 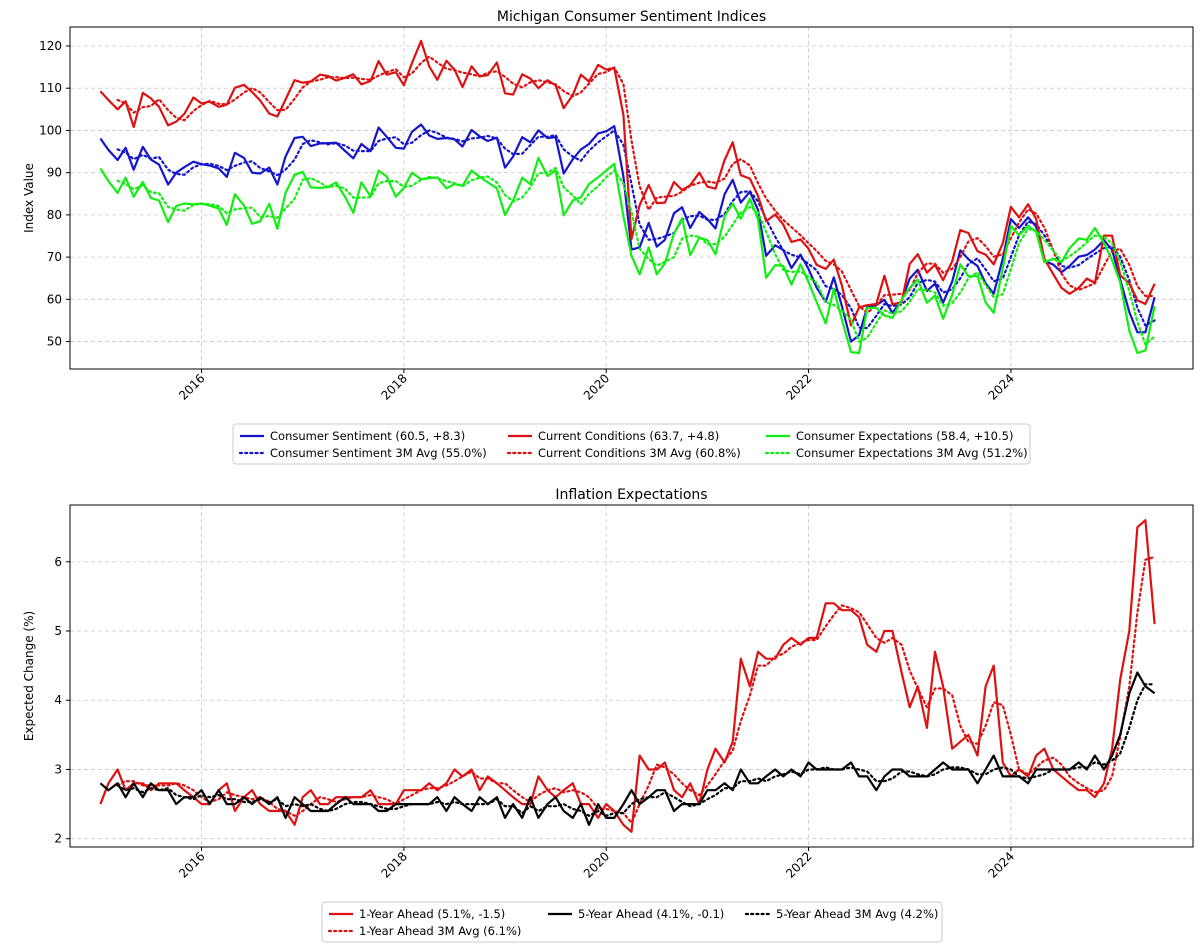 I want to click on legend-label: Consumer Sentiment 3M Avg (55.0%), so click(x=378, y=453).